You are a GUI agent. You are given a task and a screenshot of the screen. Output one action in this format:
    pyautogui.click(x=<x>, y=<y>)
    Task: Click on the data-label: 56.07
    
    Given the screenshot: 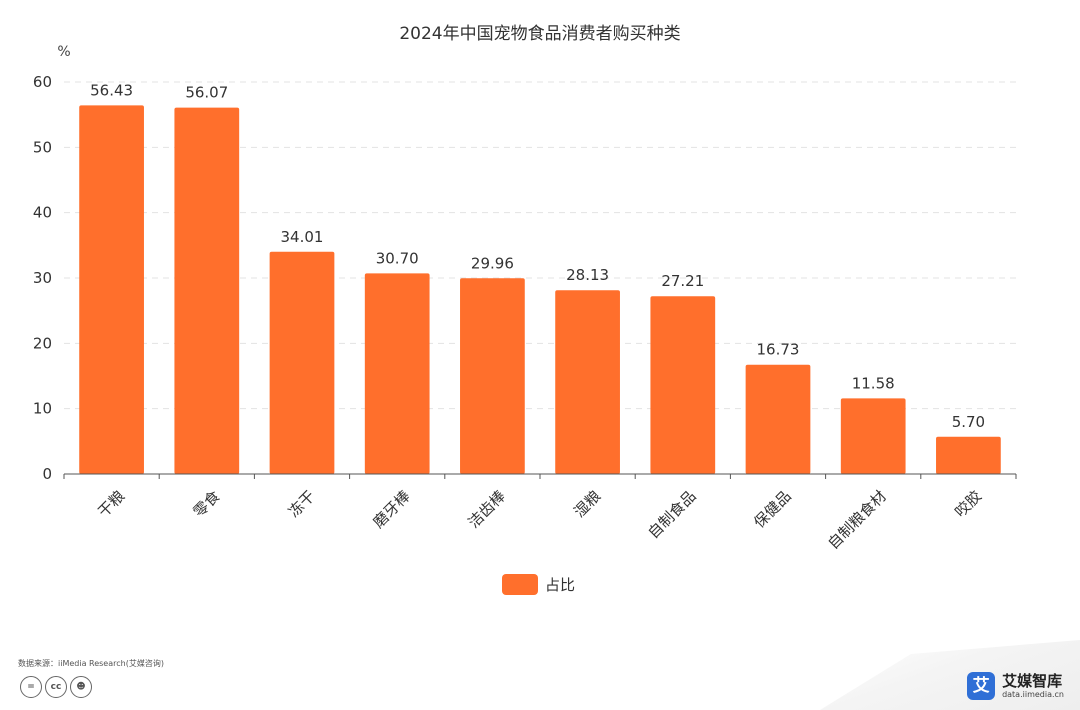 What is the action you would take?
    pyautogui.click(x=206, y=93)
    